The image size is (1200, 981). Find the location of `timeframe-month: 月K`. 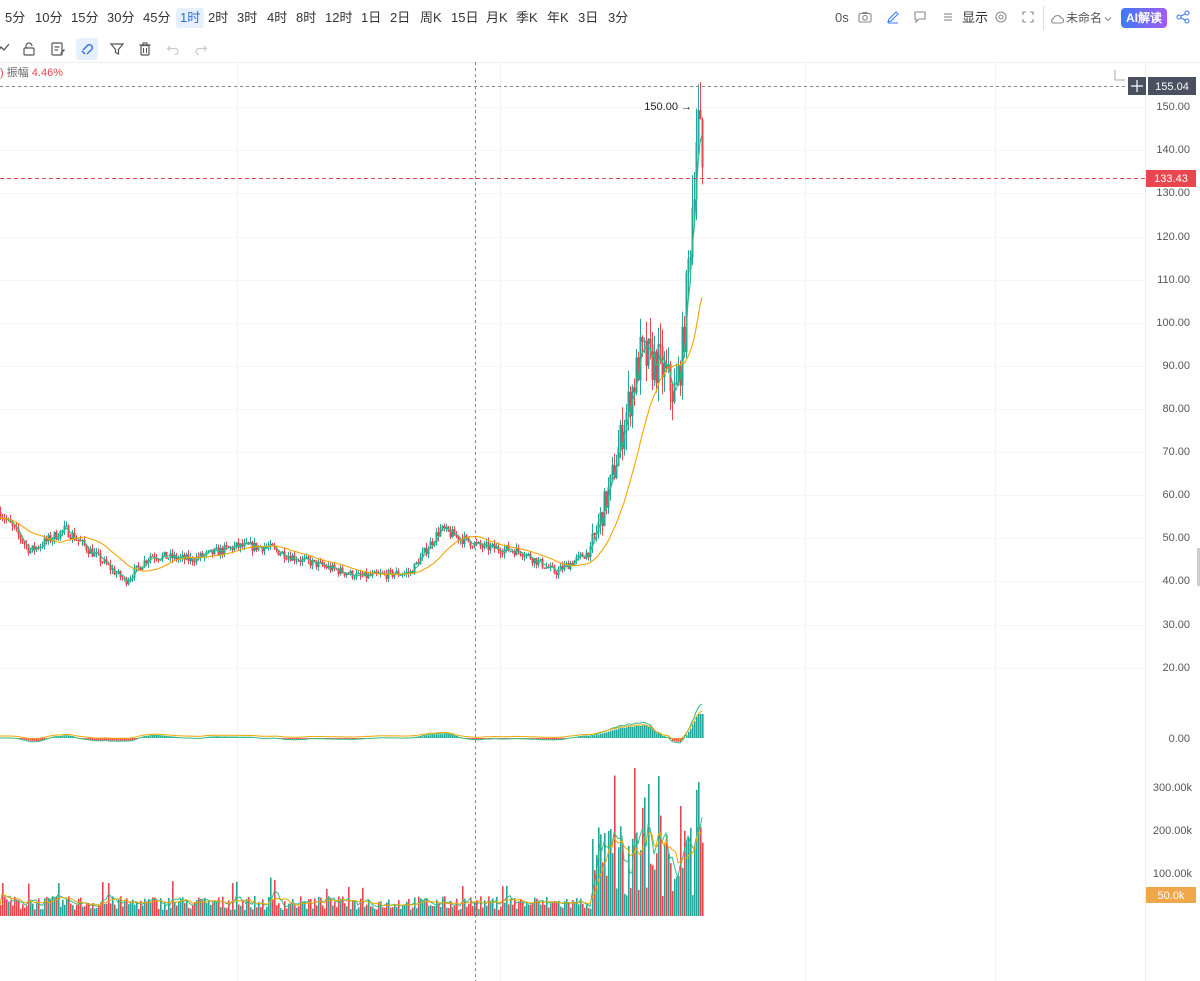

timeframe-month: 月K is located at coordinates (497, 17).